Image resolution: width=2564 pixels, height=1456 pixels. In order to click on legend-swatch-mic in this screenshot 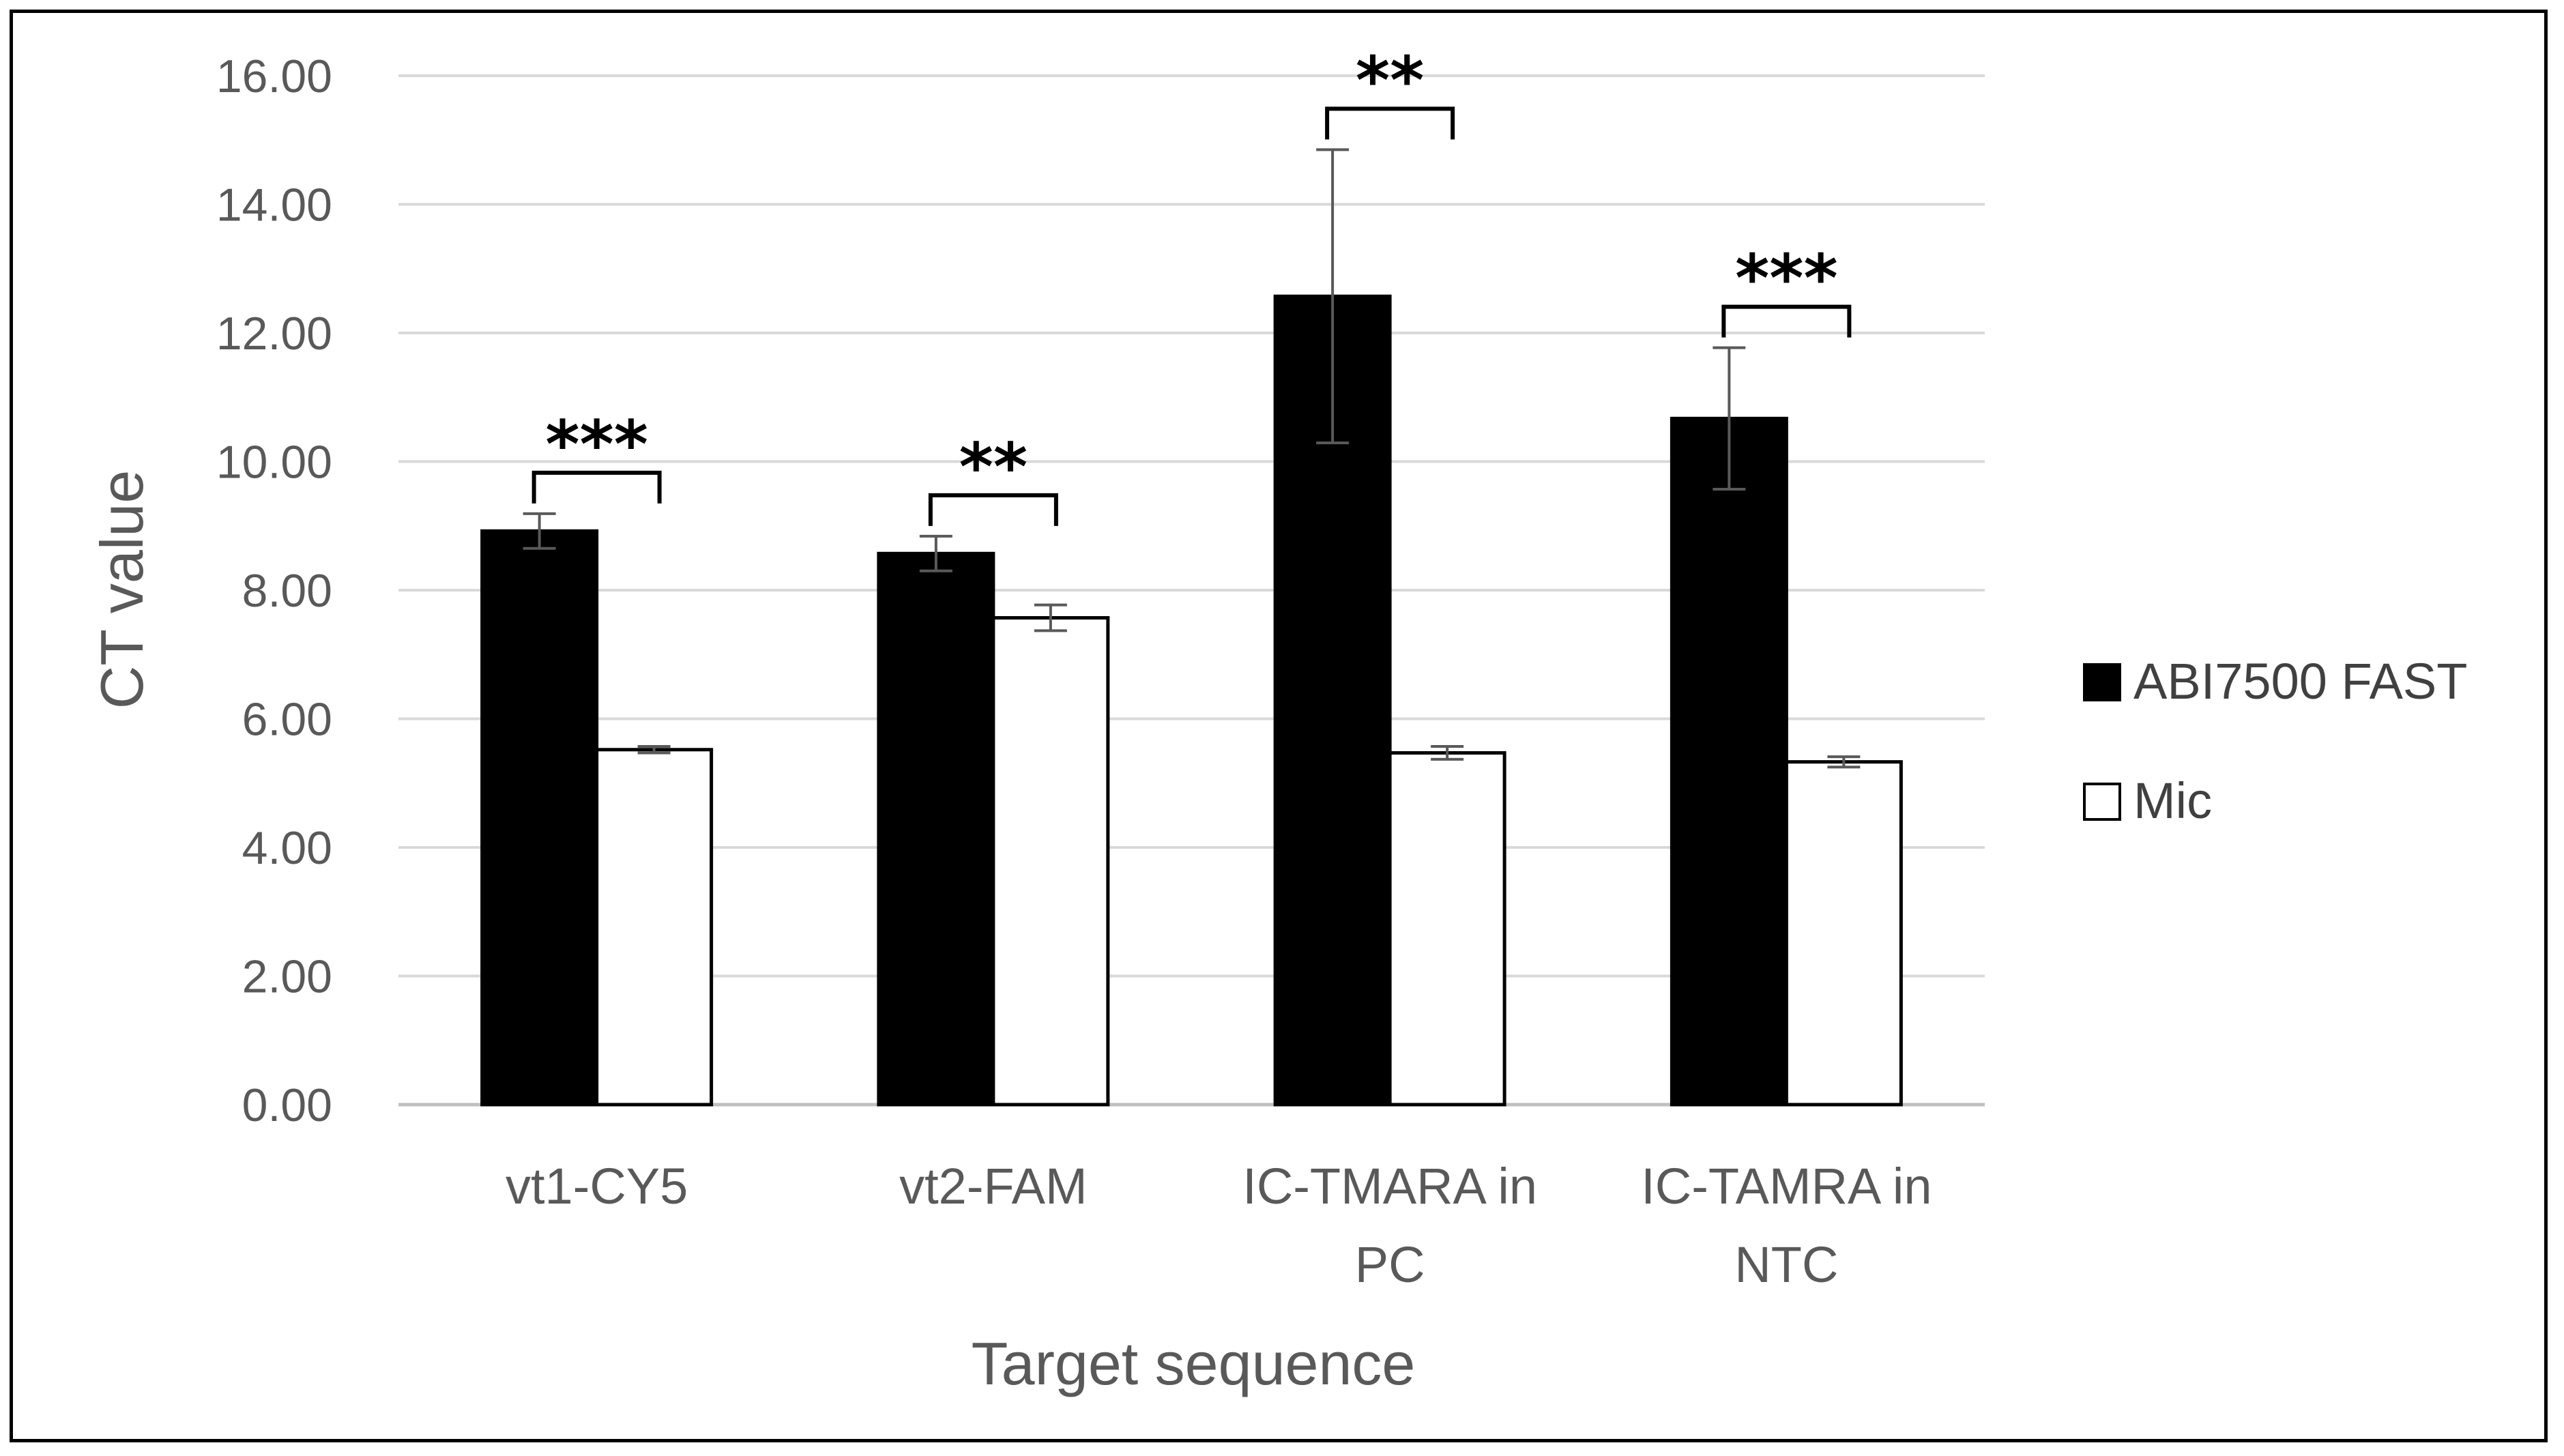, I will do `click(2102, 802)`.